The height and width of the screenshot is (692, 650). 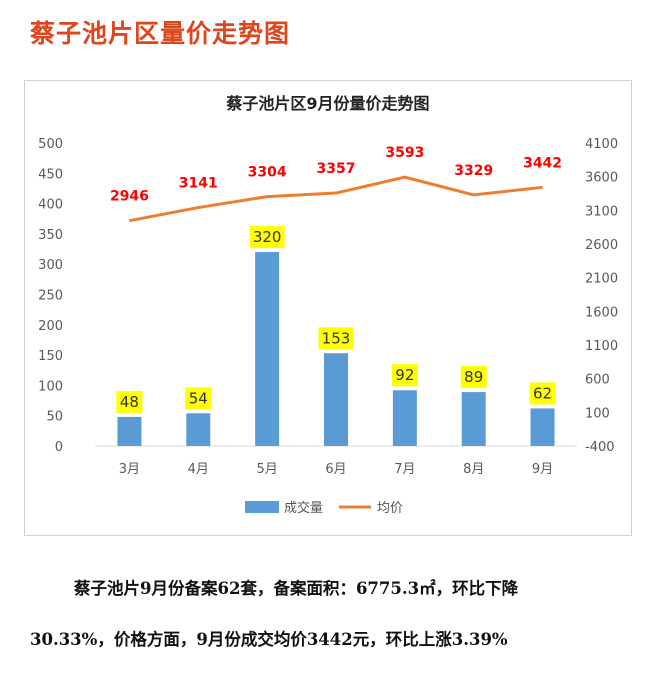 I want to click on y-left-tick-label: 200, so click(x=50, y=326).